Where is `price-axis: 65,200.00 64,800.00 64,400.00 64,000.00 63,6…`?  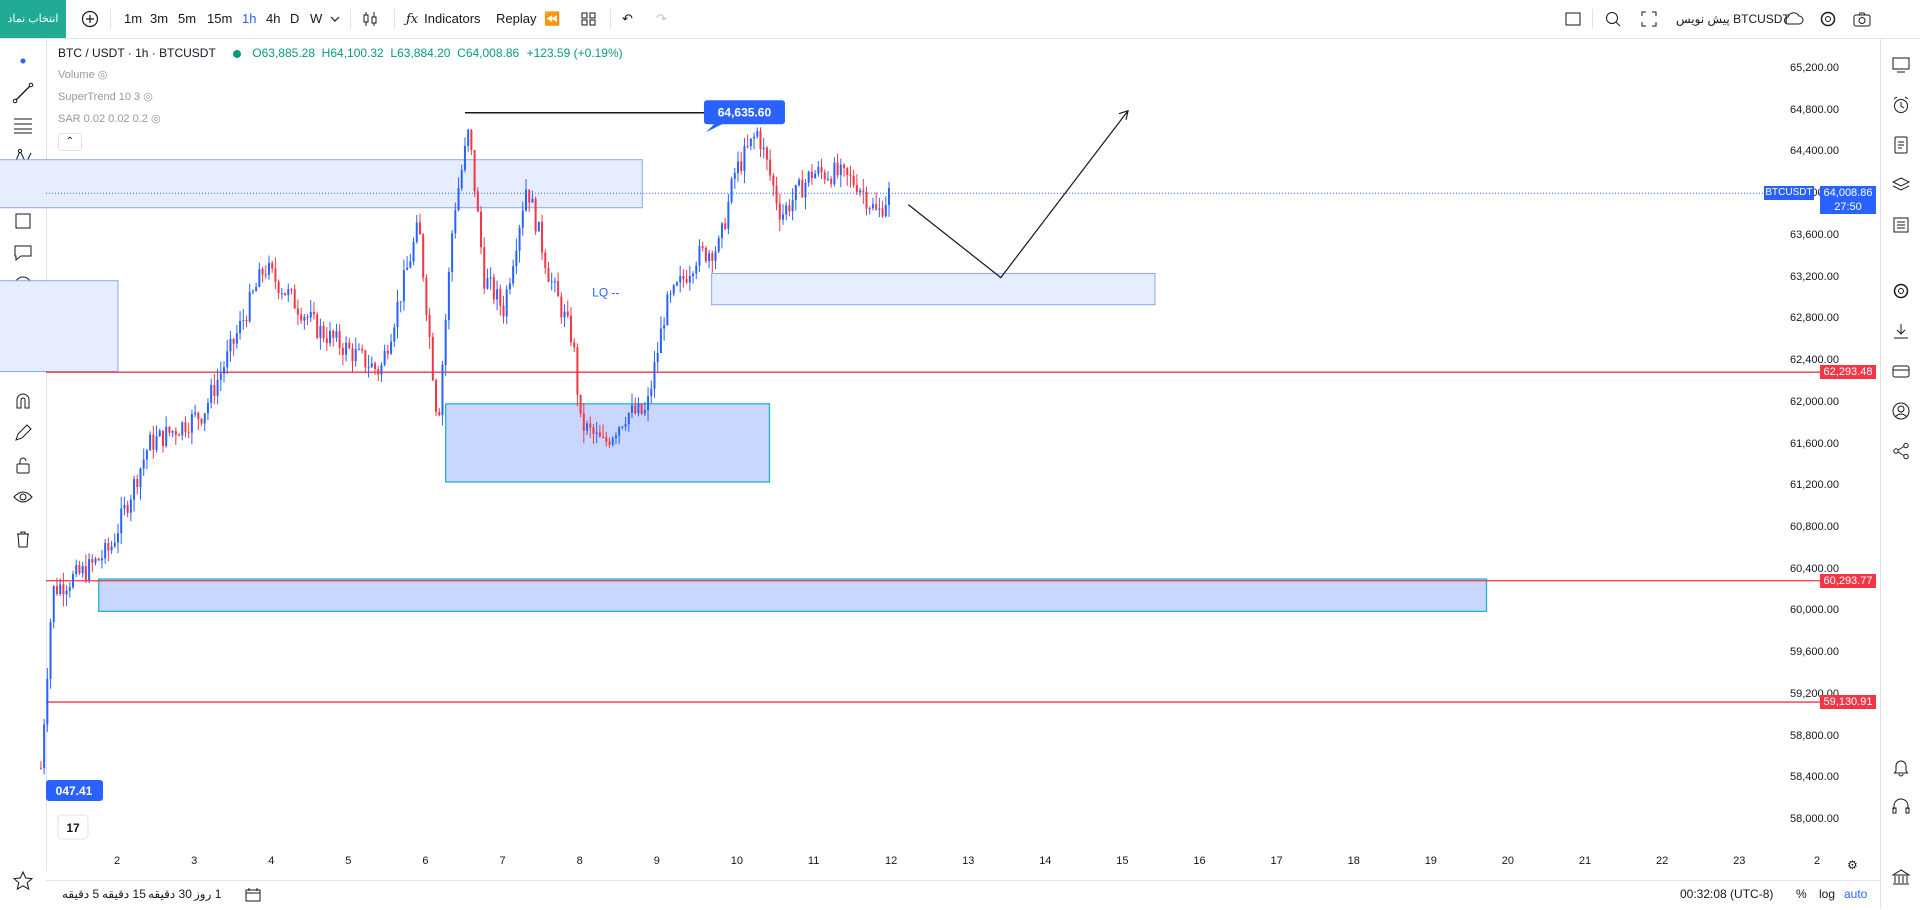 price-axis: 65,200.00 64,800.00 64,400.00 64,000.00 63,6… is located at coordinates (1822, 459).